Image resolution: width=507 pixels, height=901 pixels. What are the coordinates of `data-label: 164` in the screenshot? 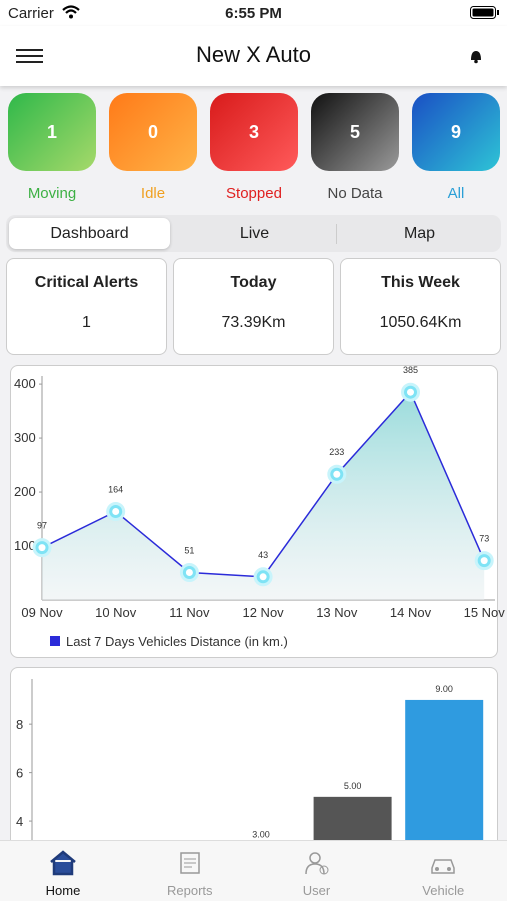 It's located at (115, 489).